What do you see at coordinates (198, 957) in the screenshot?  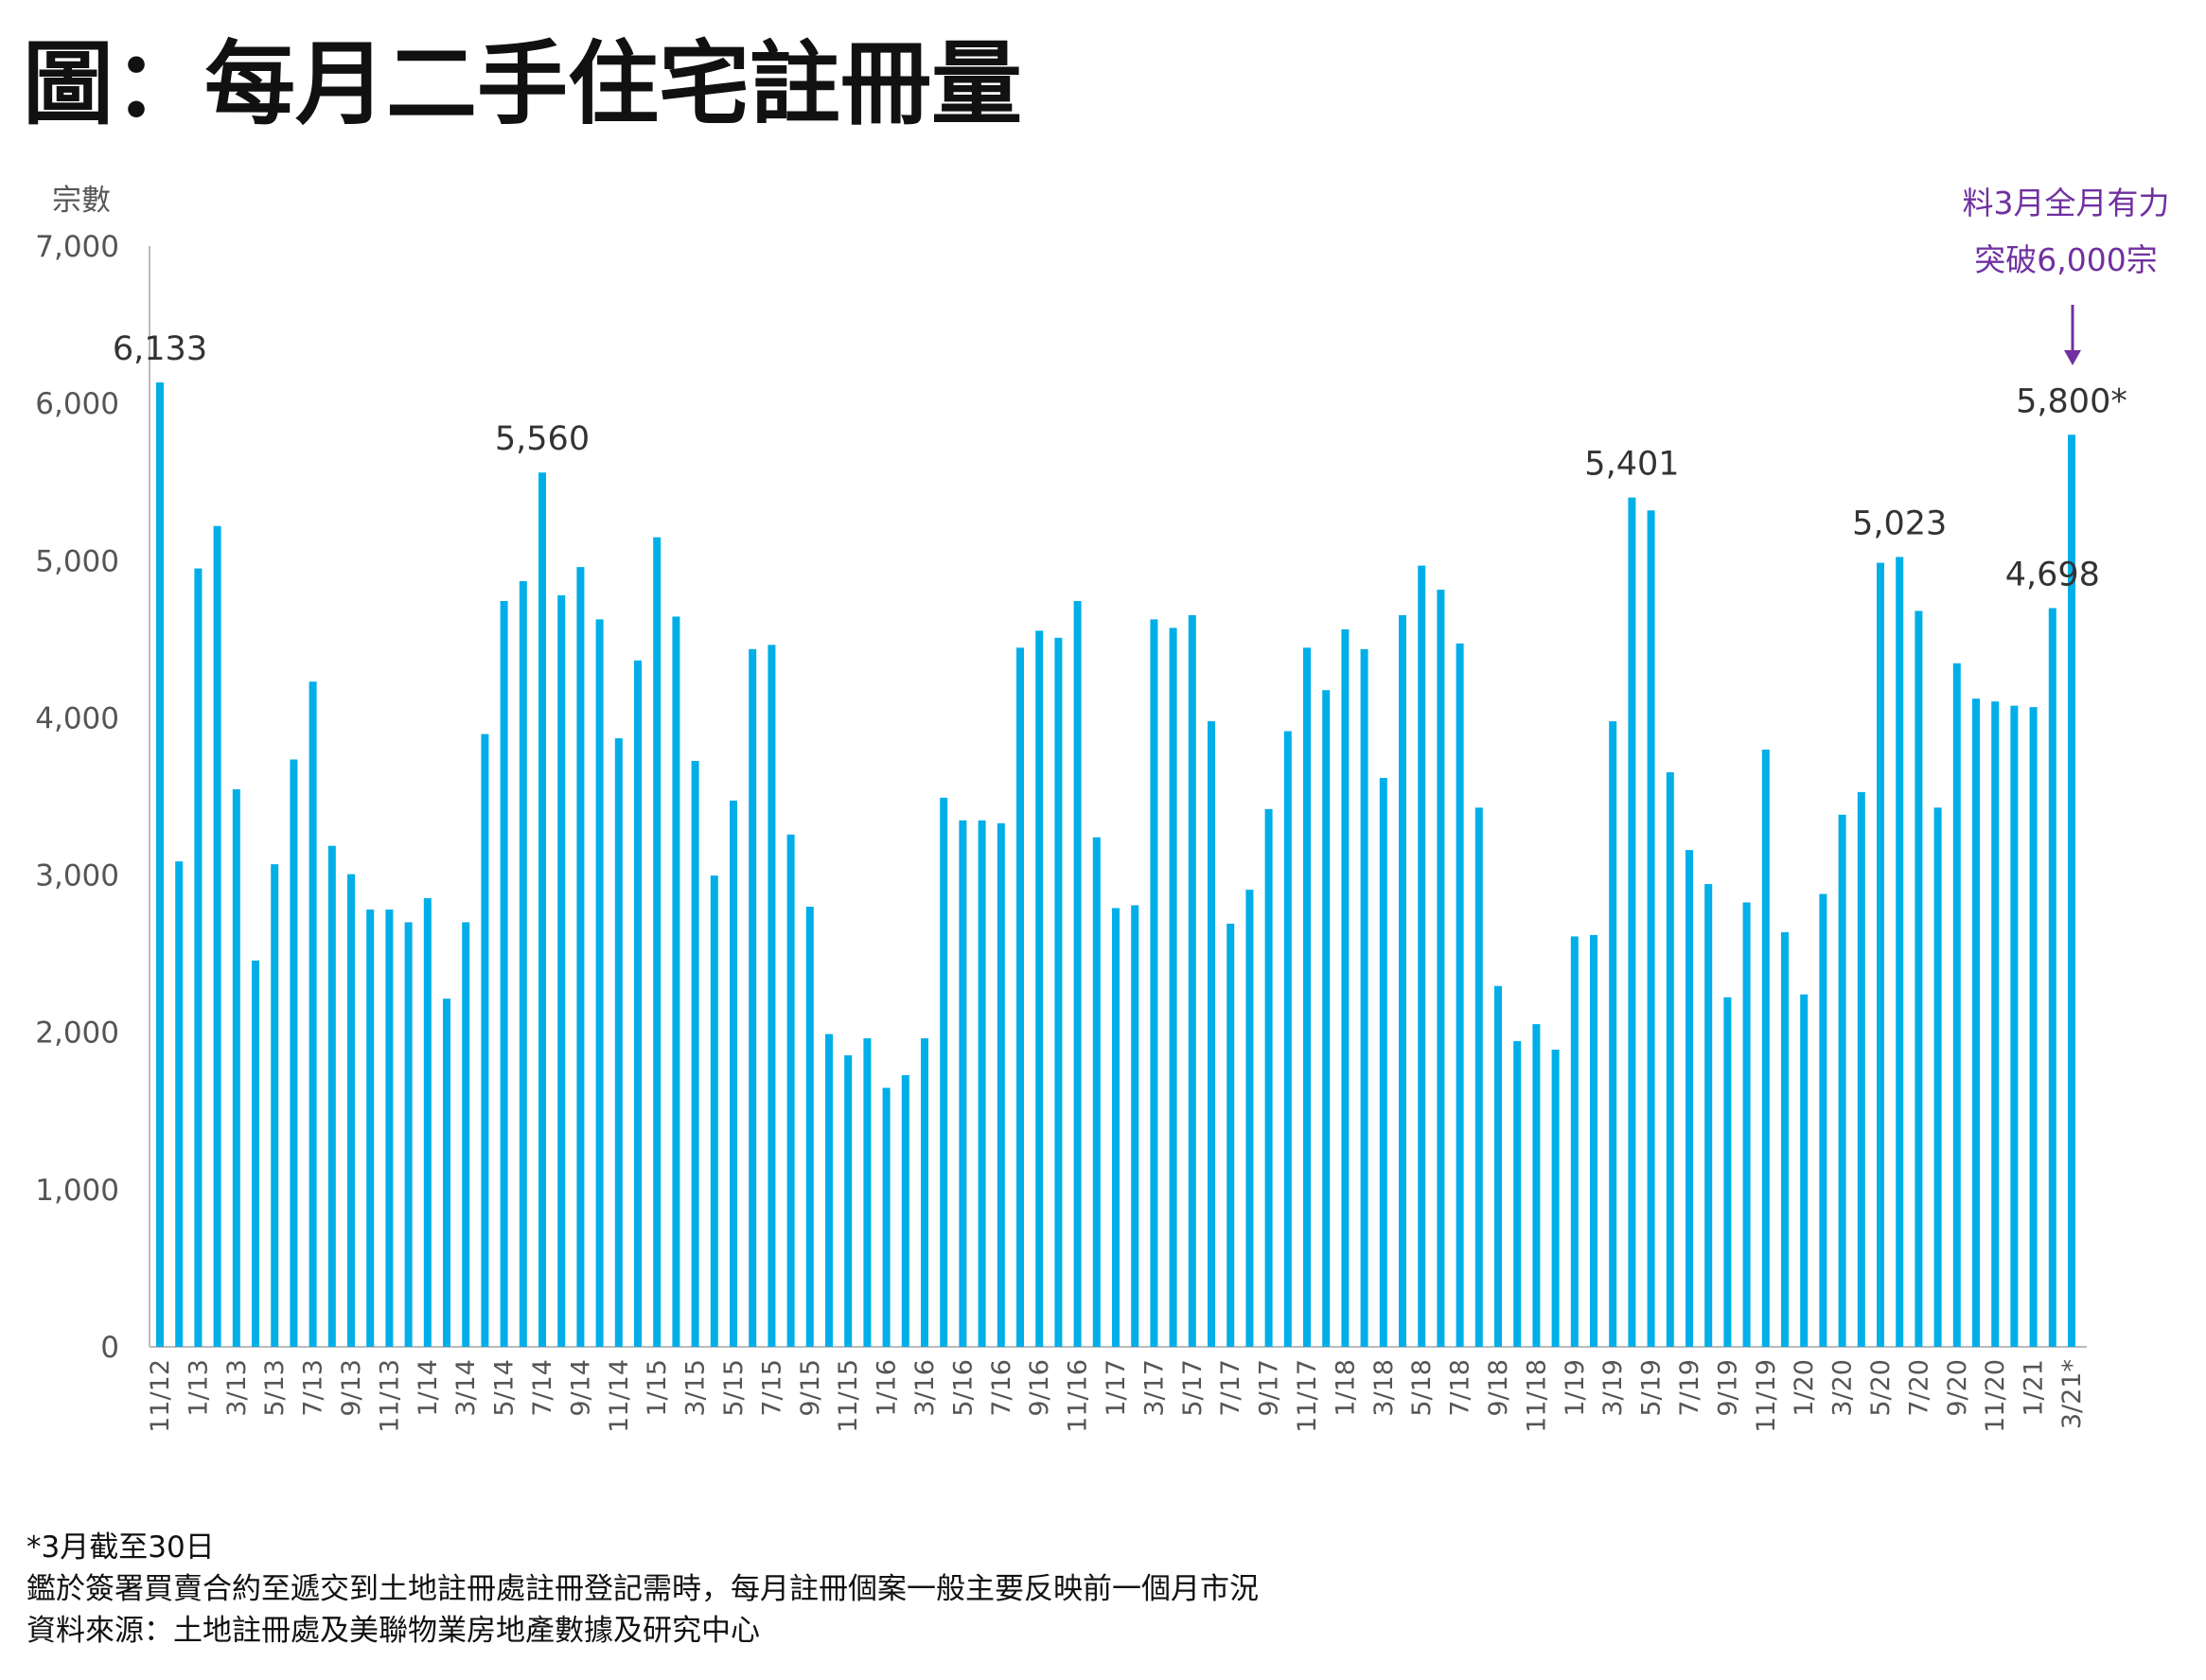 I see `bar-1/13` at bounding box center [198, 957].